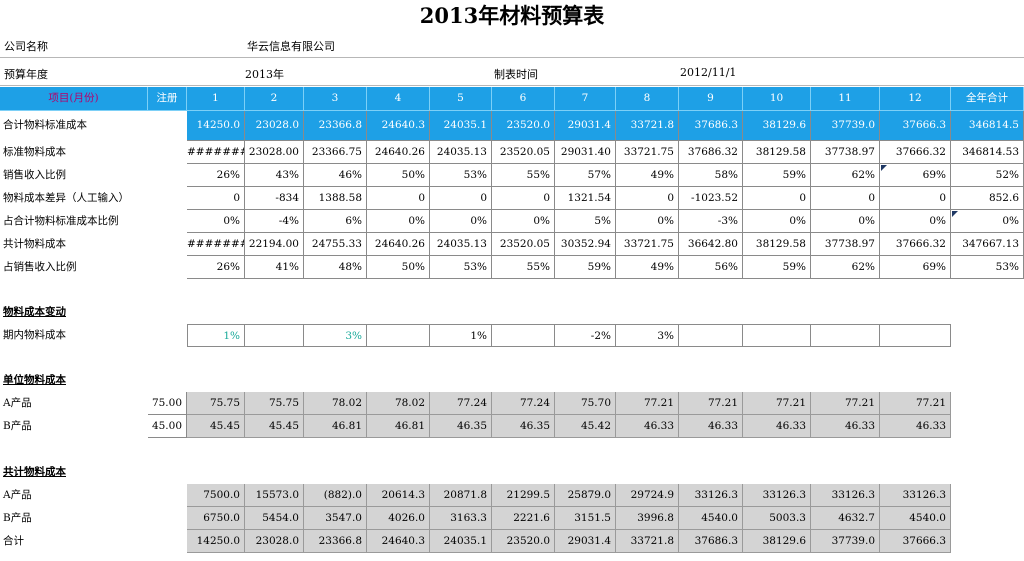 This screenshot has height=561, width=1024. Describe the element at coordinates (461, 403) in the screenshot. I see `table-cell: 77.24` at that location.